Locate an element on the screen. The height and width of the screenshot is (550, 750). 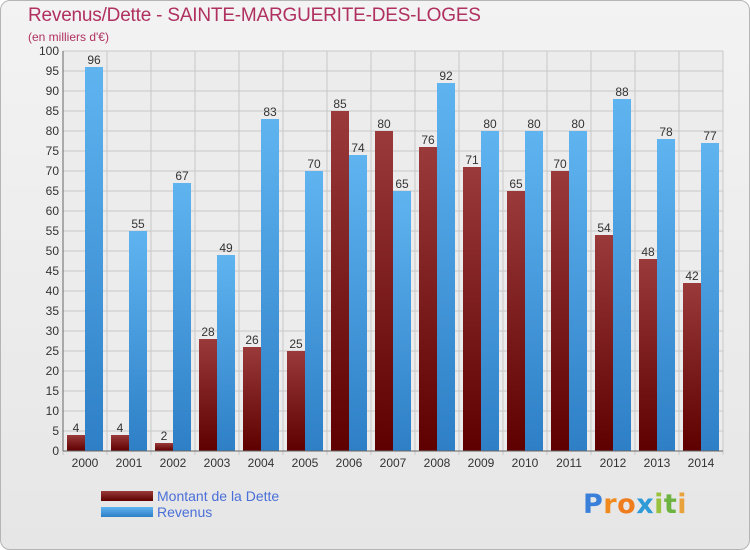
data-label-revenue: 77 is located at coordinates (710, 136).